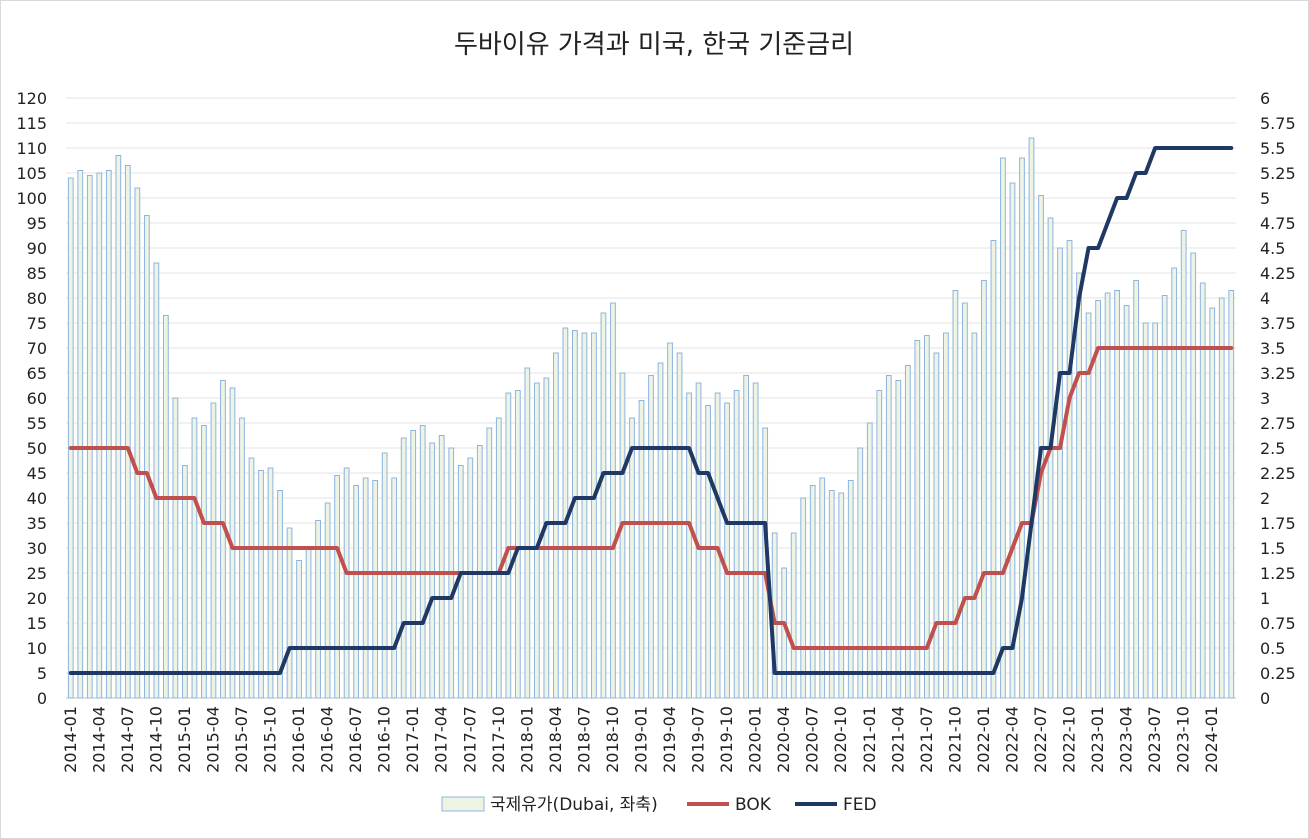 The width and height of the screenshot is (1309, 839). What do you see at coordinates (1272, 348) in the screenshot?
I see `y-right-tick-label: 3.5` at bounding box center [1272, 348].